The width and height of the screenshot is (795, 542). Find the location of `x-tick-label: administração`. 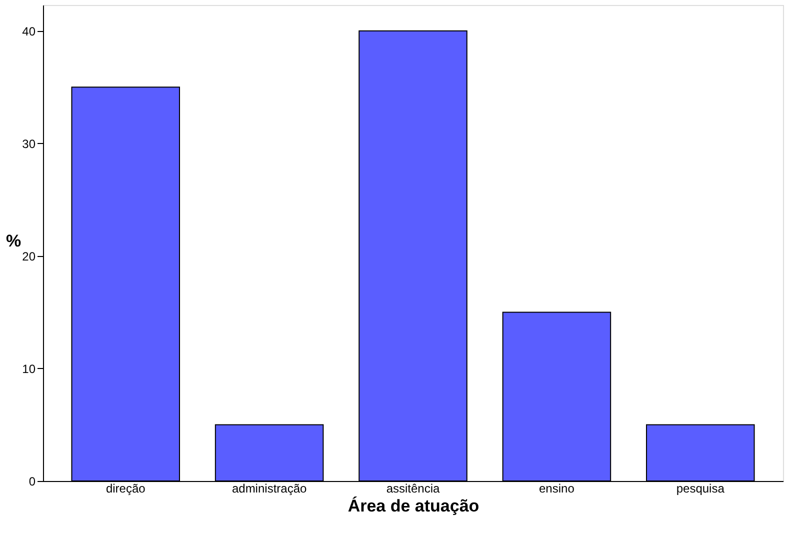

x-tick-label: administração is located at coordinates (269, 489).